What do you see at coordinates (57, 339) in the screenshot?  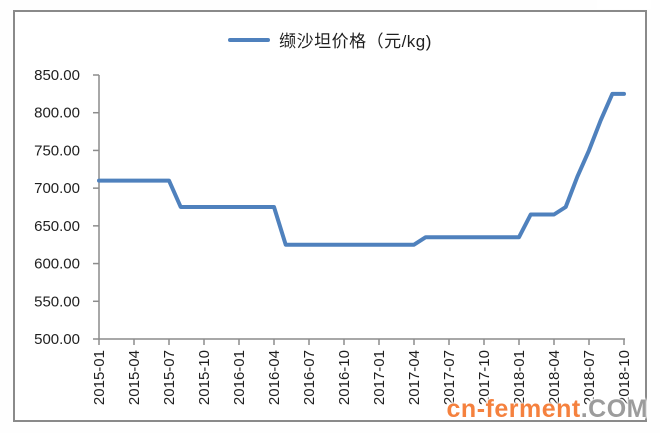 I see `y-axis-label: 500.00` at bounding box center [57, 339].